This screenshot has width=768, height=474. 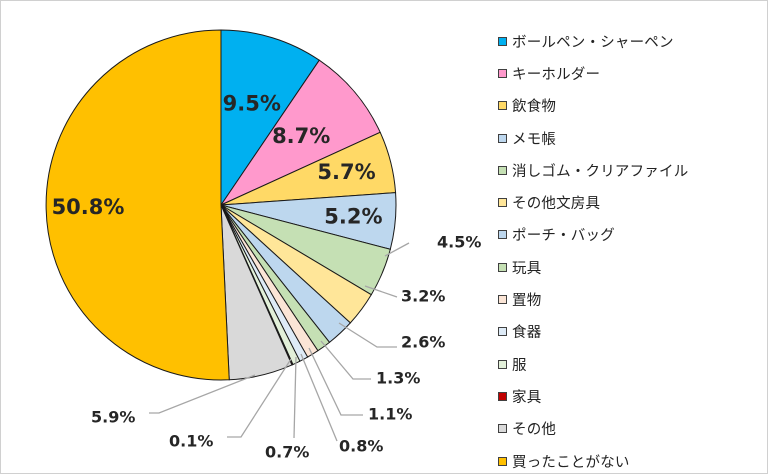 I want to click on legend-item: メモ帳, so click(x=593, y=138).